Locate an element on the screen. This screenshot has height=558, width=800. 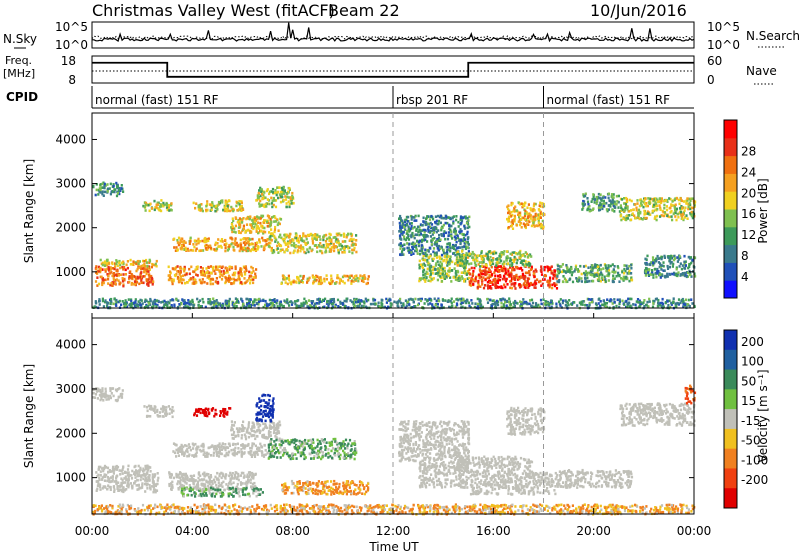
noise-lines is located at coordinates (393, 32).